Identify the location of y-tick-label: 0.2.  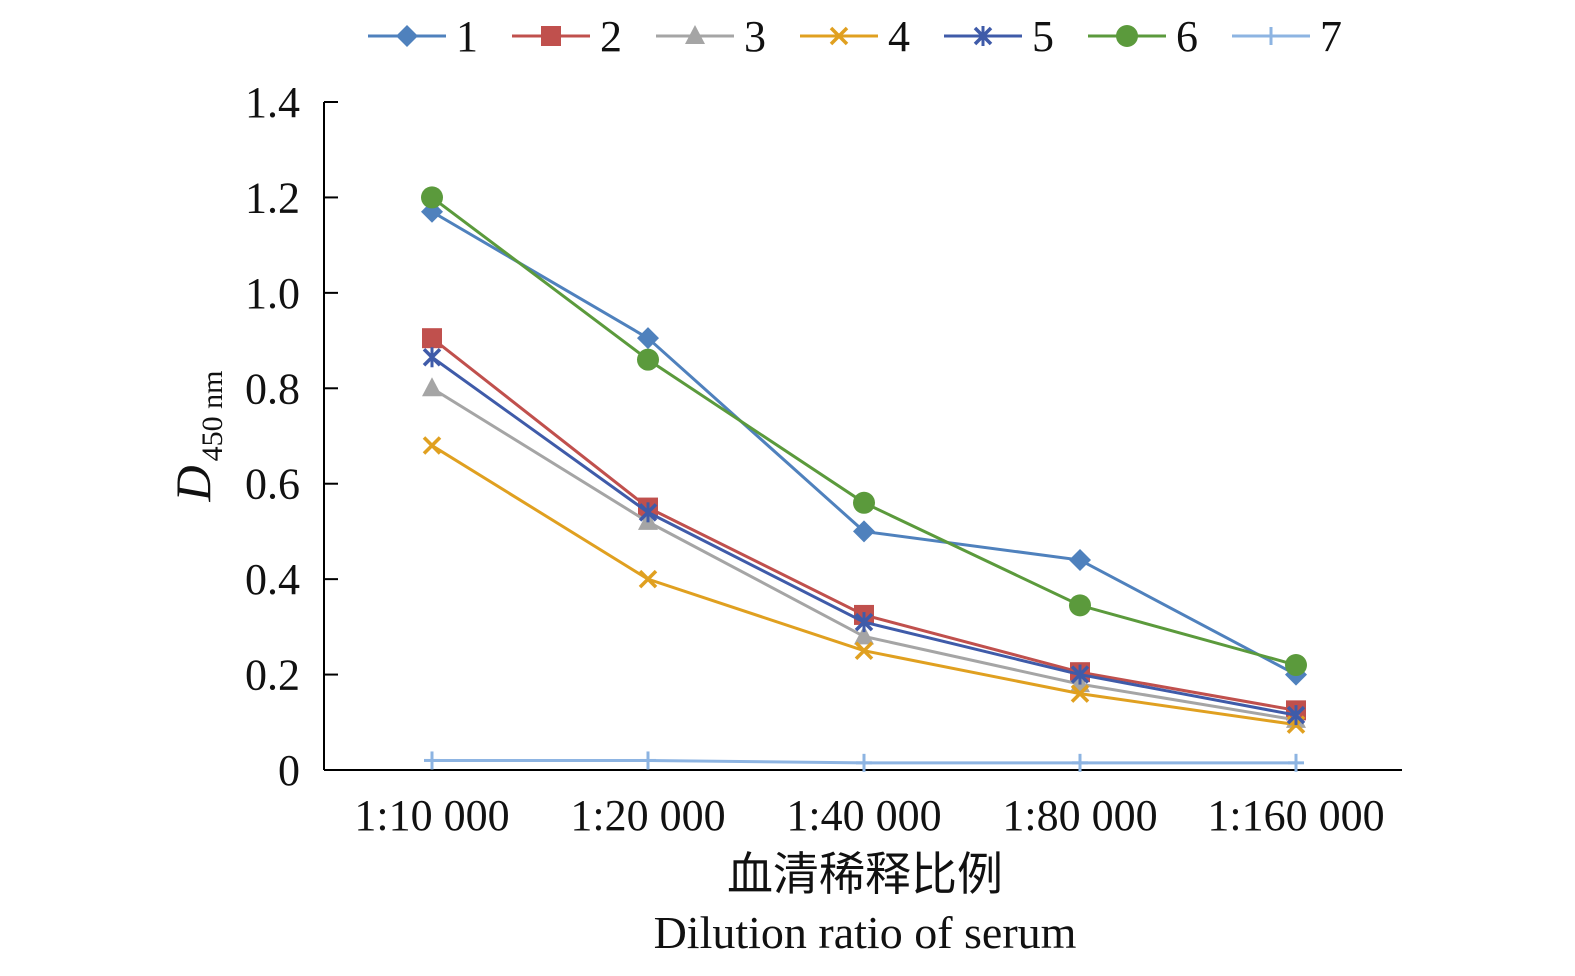
(272, 675).